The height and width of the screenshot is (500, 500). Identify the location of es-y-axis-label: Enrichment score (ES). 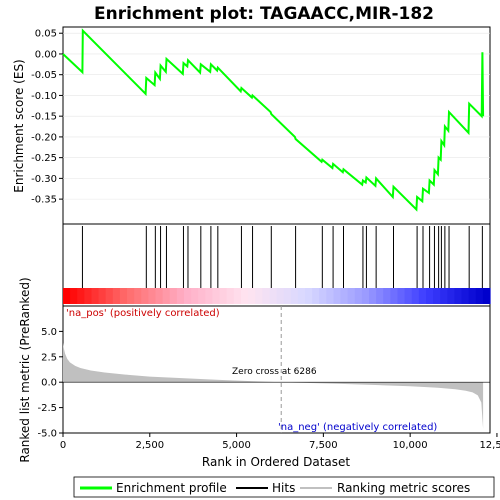
(19, 125).